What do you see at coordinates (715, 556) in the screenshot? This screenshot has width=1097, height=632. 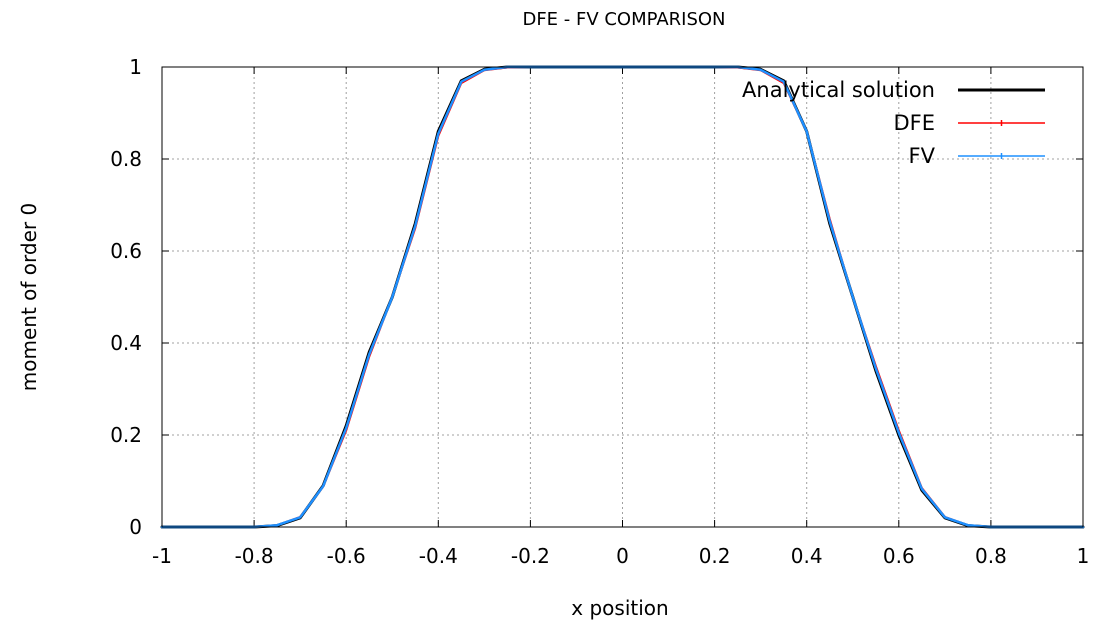 I see `x-tick-label: 0.2` at bounding box center [715, 556].